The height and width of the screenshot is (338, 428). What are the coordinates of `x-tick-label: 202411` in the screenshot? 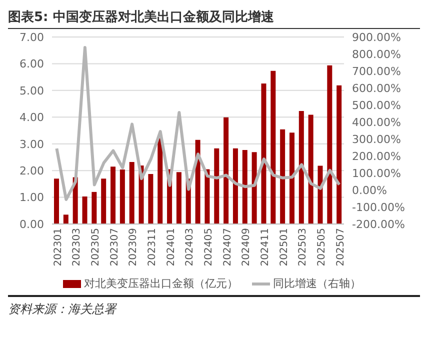 It's located at (266, 247).